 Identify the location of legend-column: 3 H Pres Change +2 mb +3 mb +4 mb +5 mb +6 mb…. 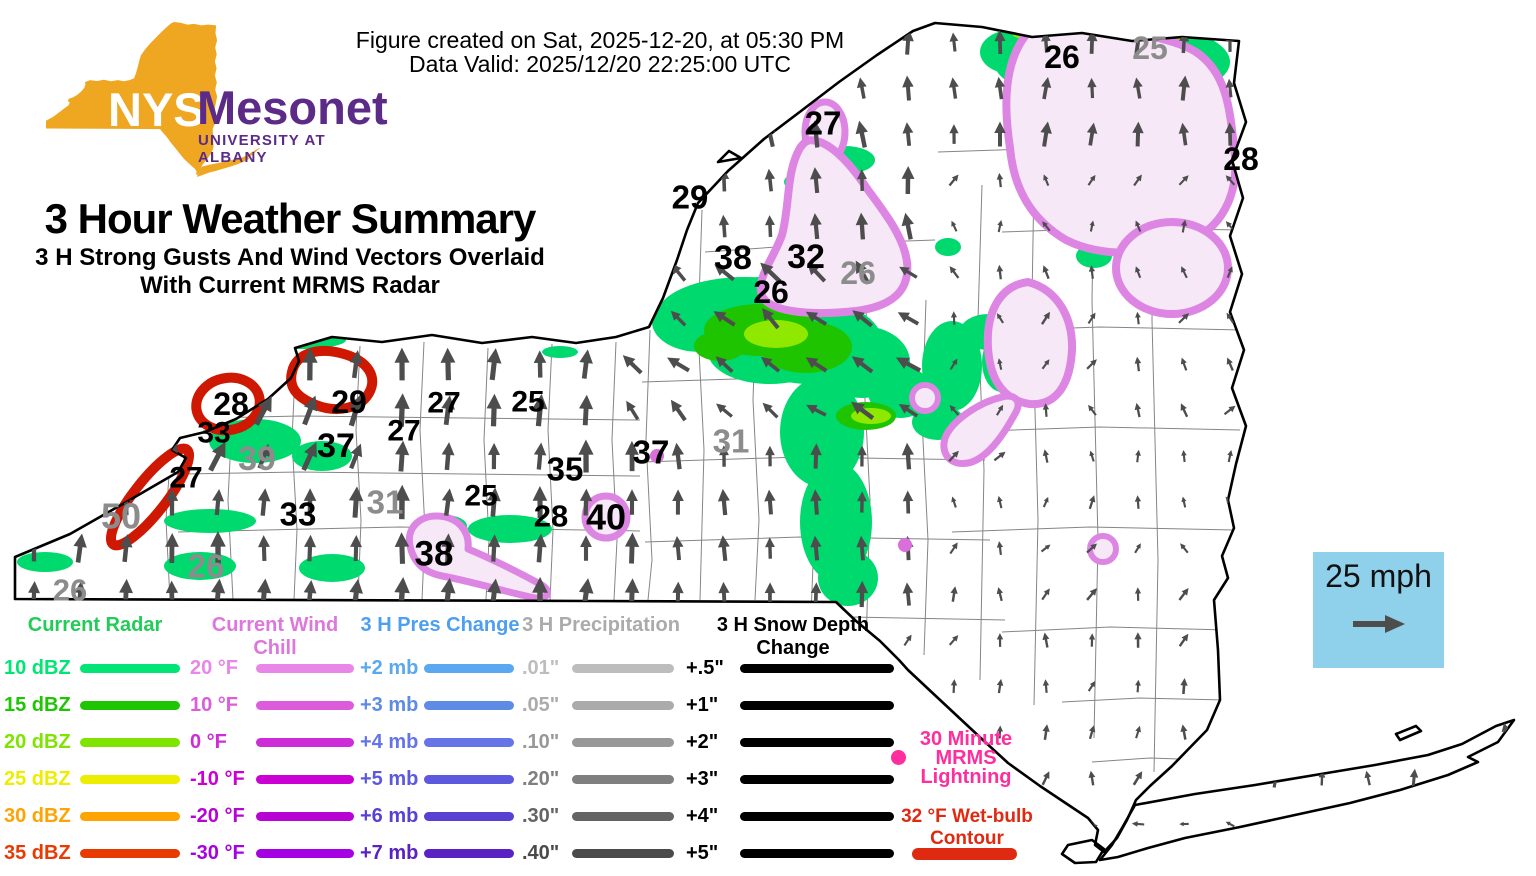
(440, 743).